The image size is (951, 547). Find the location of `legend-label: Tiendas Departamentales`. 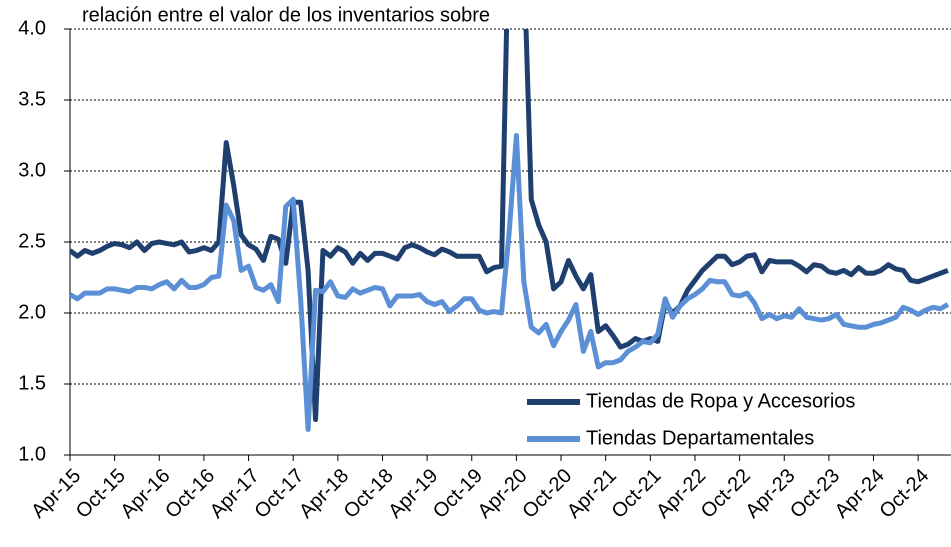

legend-label: Tiendas Departamentales is located at coordinates (700, 438).